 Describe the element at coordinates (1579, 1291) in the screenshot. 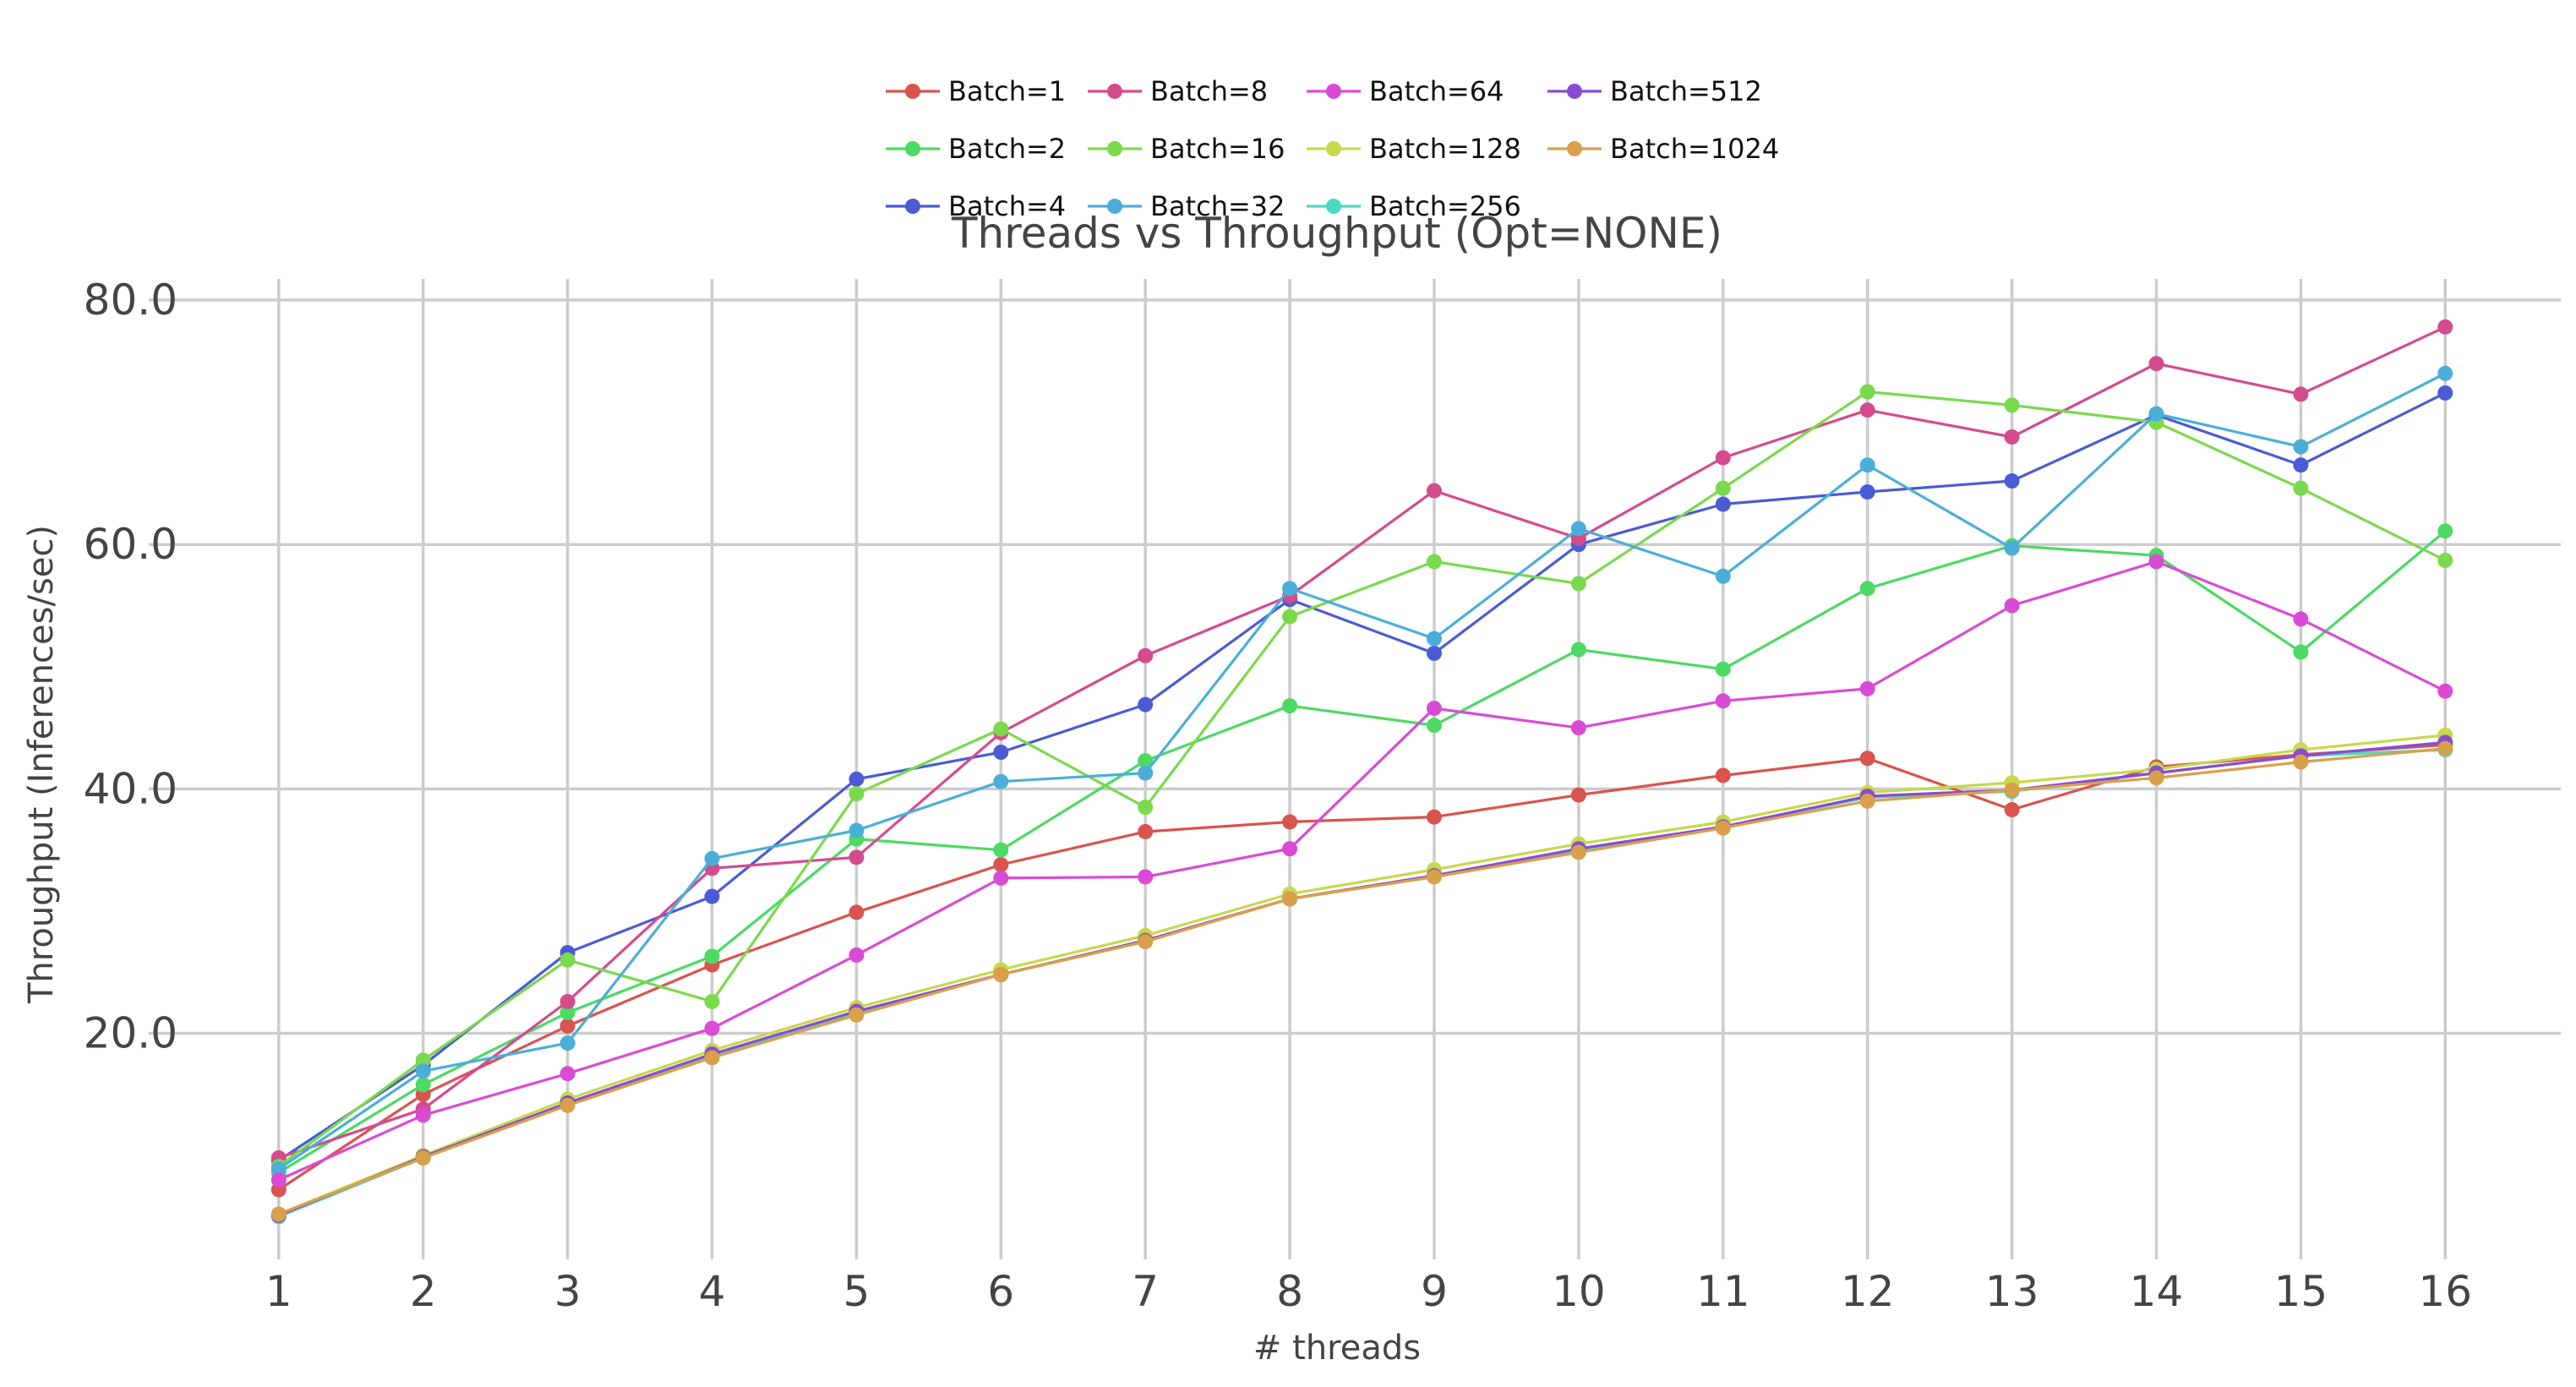

I see `x-tick-label: 10` at that location.